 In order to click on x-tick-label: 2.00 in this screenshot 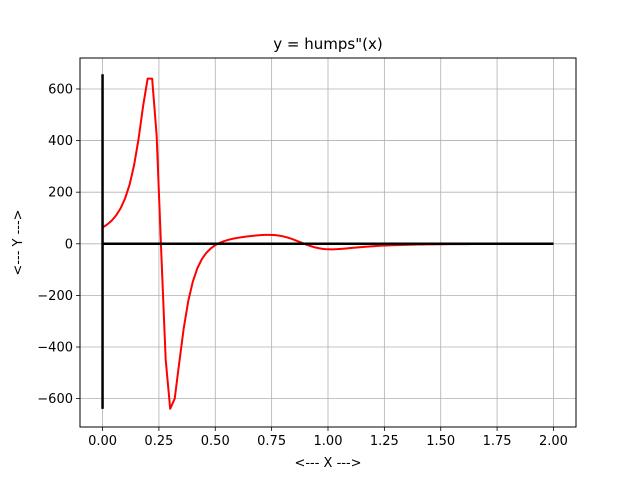, I will do `click(553, 441)`.